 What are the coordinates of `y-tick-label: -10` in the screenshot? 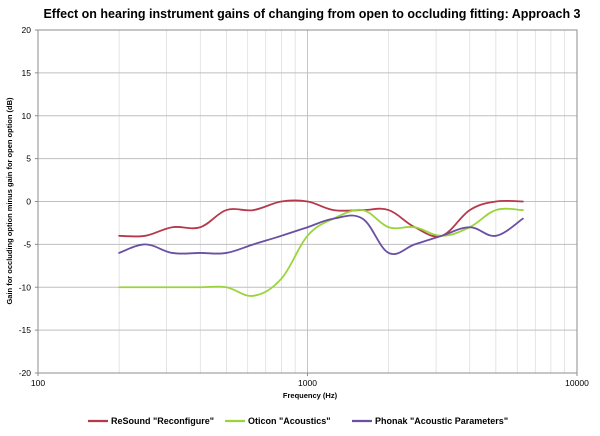 It's located at (25, 287).